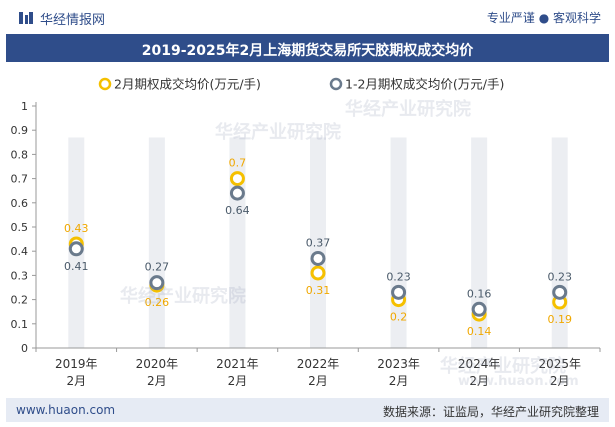  Describe the element at coordinates (20, 275) in the screenshot. I see `y-tick-label: 0.3` at that location.